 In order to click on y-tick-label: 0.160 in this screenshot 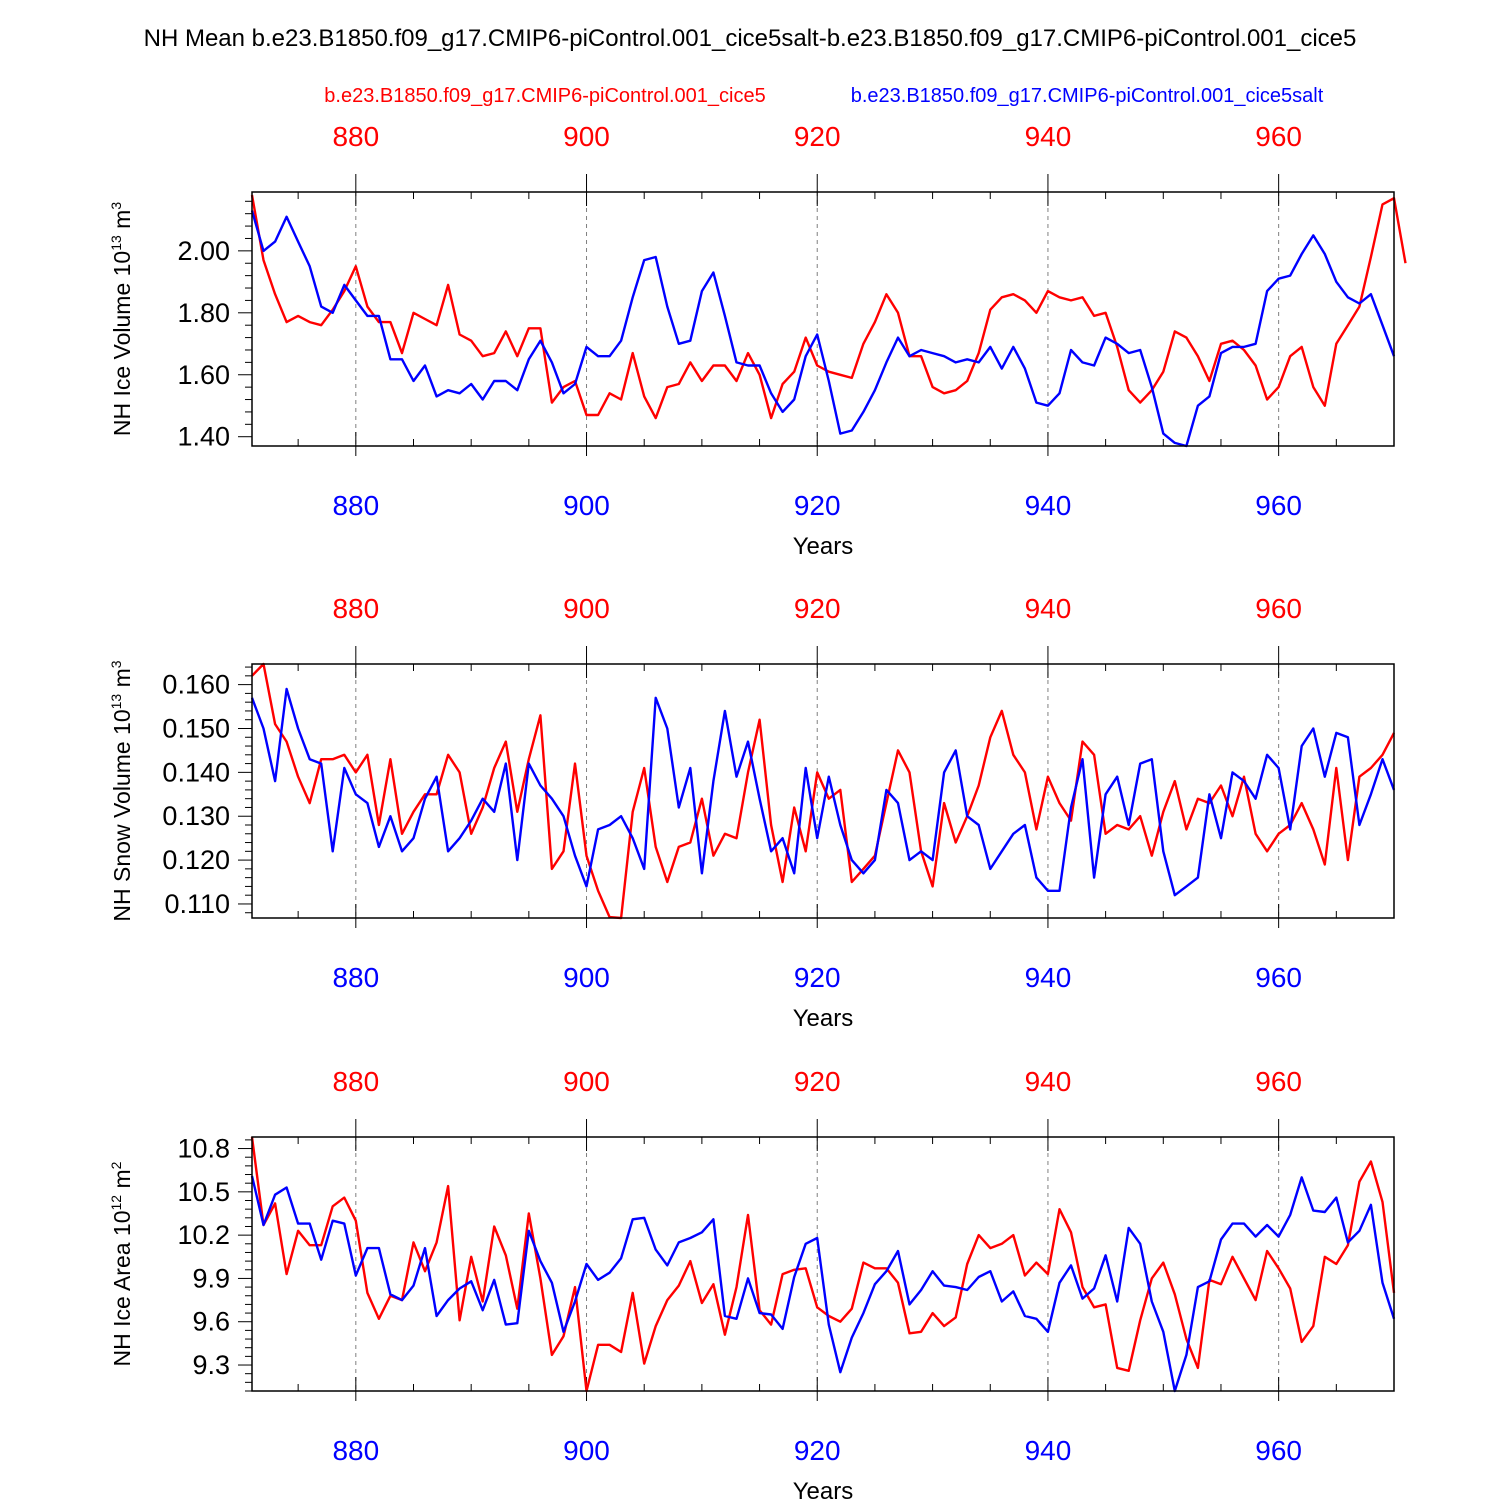, I will do `click(196, 685)`.